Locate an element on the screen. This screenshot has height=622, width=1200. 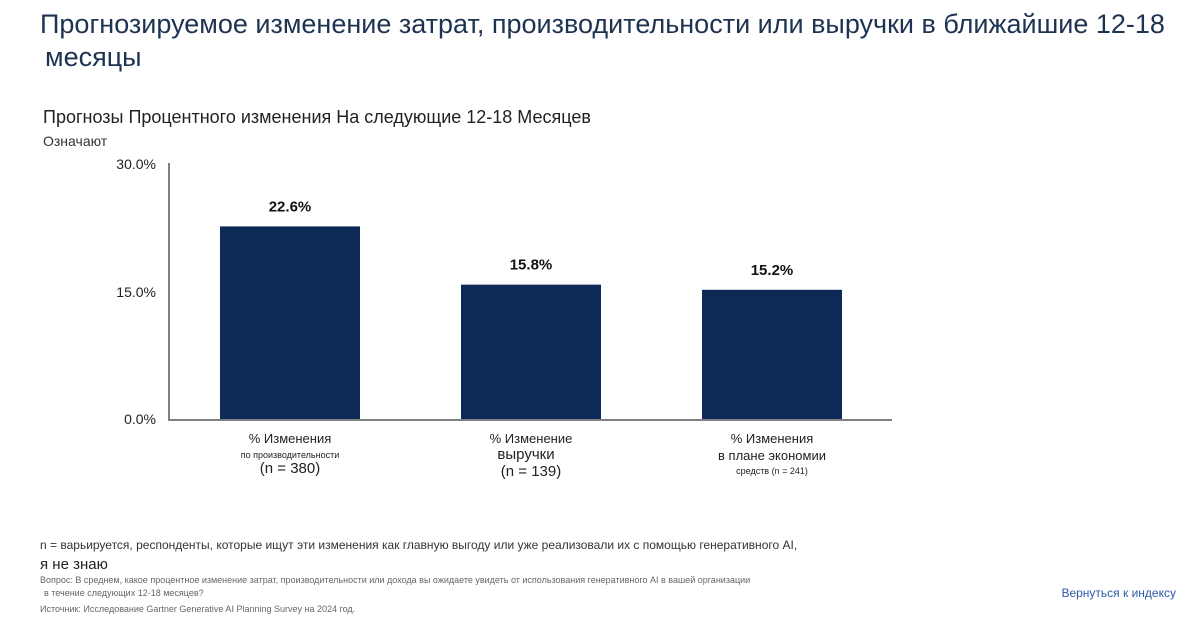
bar-value-label: 22.6% is located at coordinates (290, 206).